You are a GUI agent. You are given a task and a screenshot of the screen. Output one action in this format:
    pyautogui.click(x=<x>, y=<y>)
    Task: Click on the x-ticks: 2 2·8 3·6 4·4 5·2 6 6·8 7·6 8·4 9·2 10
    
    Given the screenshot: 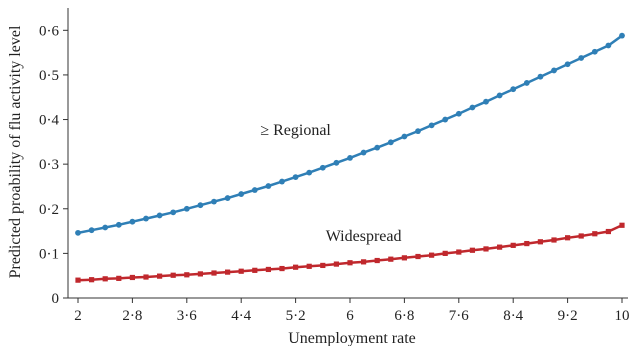 What is the action you would take?
    pyautogui.click(x=352, y=311)
    